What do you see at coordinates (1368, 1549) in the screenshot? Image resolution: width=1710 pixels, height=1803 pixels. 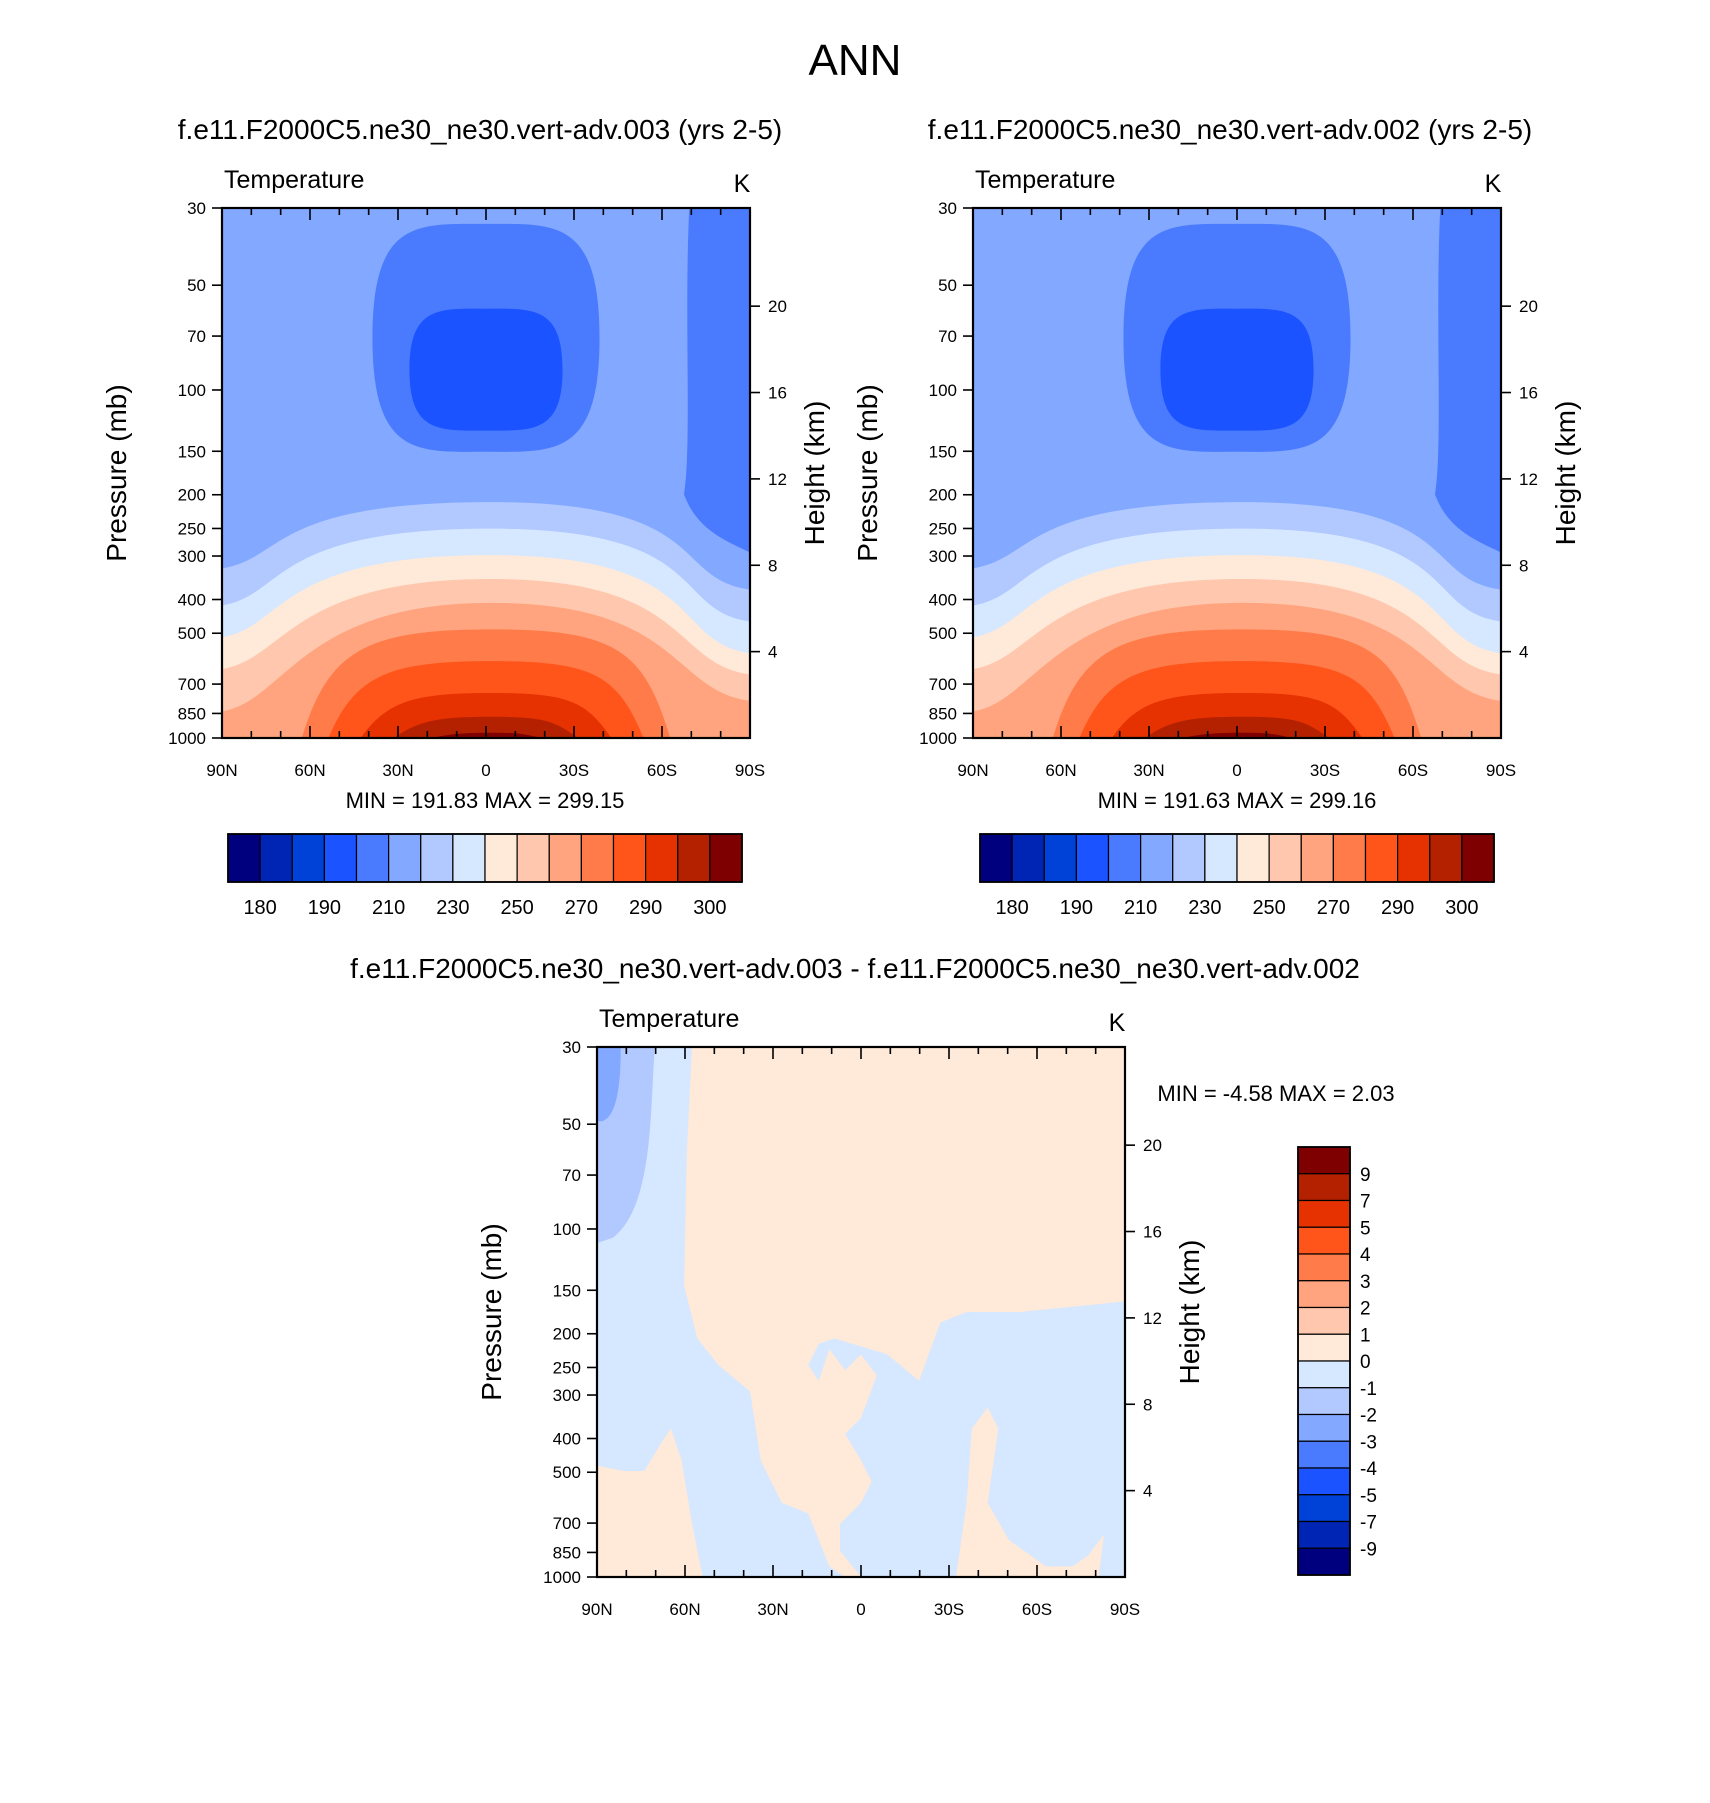 I see `colorbar-label: -9` at bounding box center [1368, 1549].